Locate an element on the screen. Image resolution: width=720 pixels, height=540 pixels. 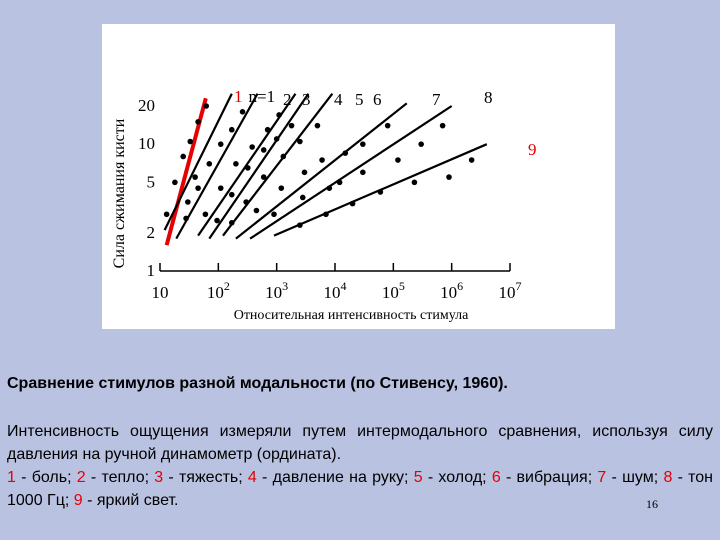
legend-text-1: - боль; is located at coordinates (46, 477).